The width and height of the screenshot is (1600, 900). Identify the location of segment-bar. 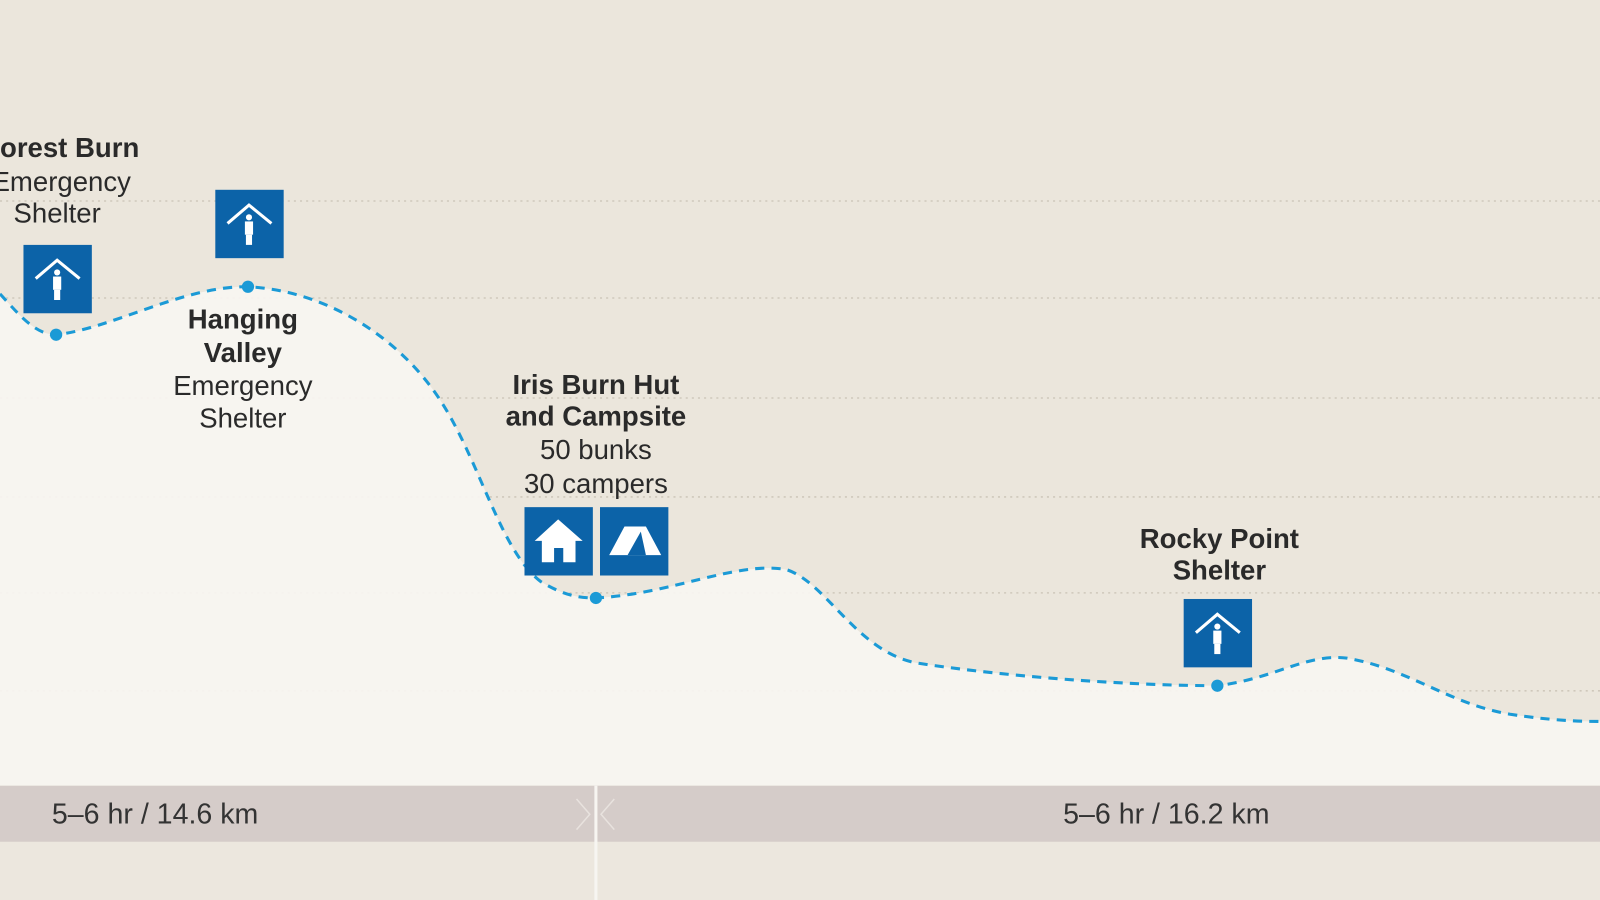
(800, 813).